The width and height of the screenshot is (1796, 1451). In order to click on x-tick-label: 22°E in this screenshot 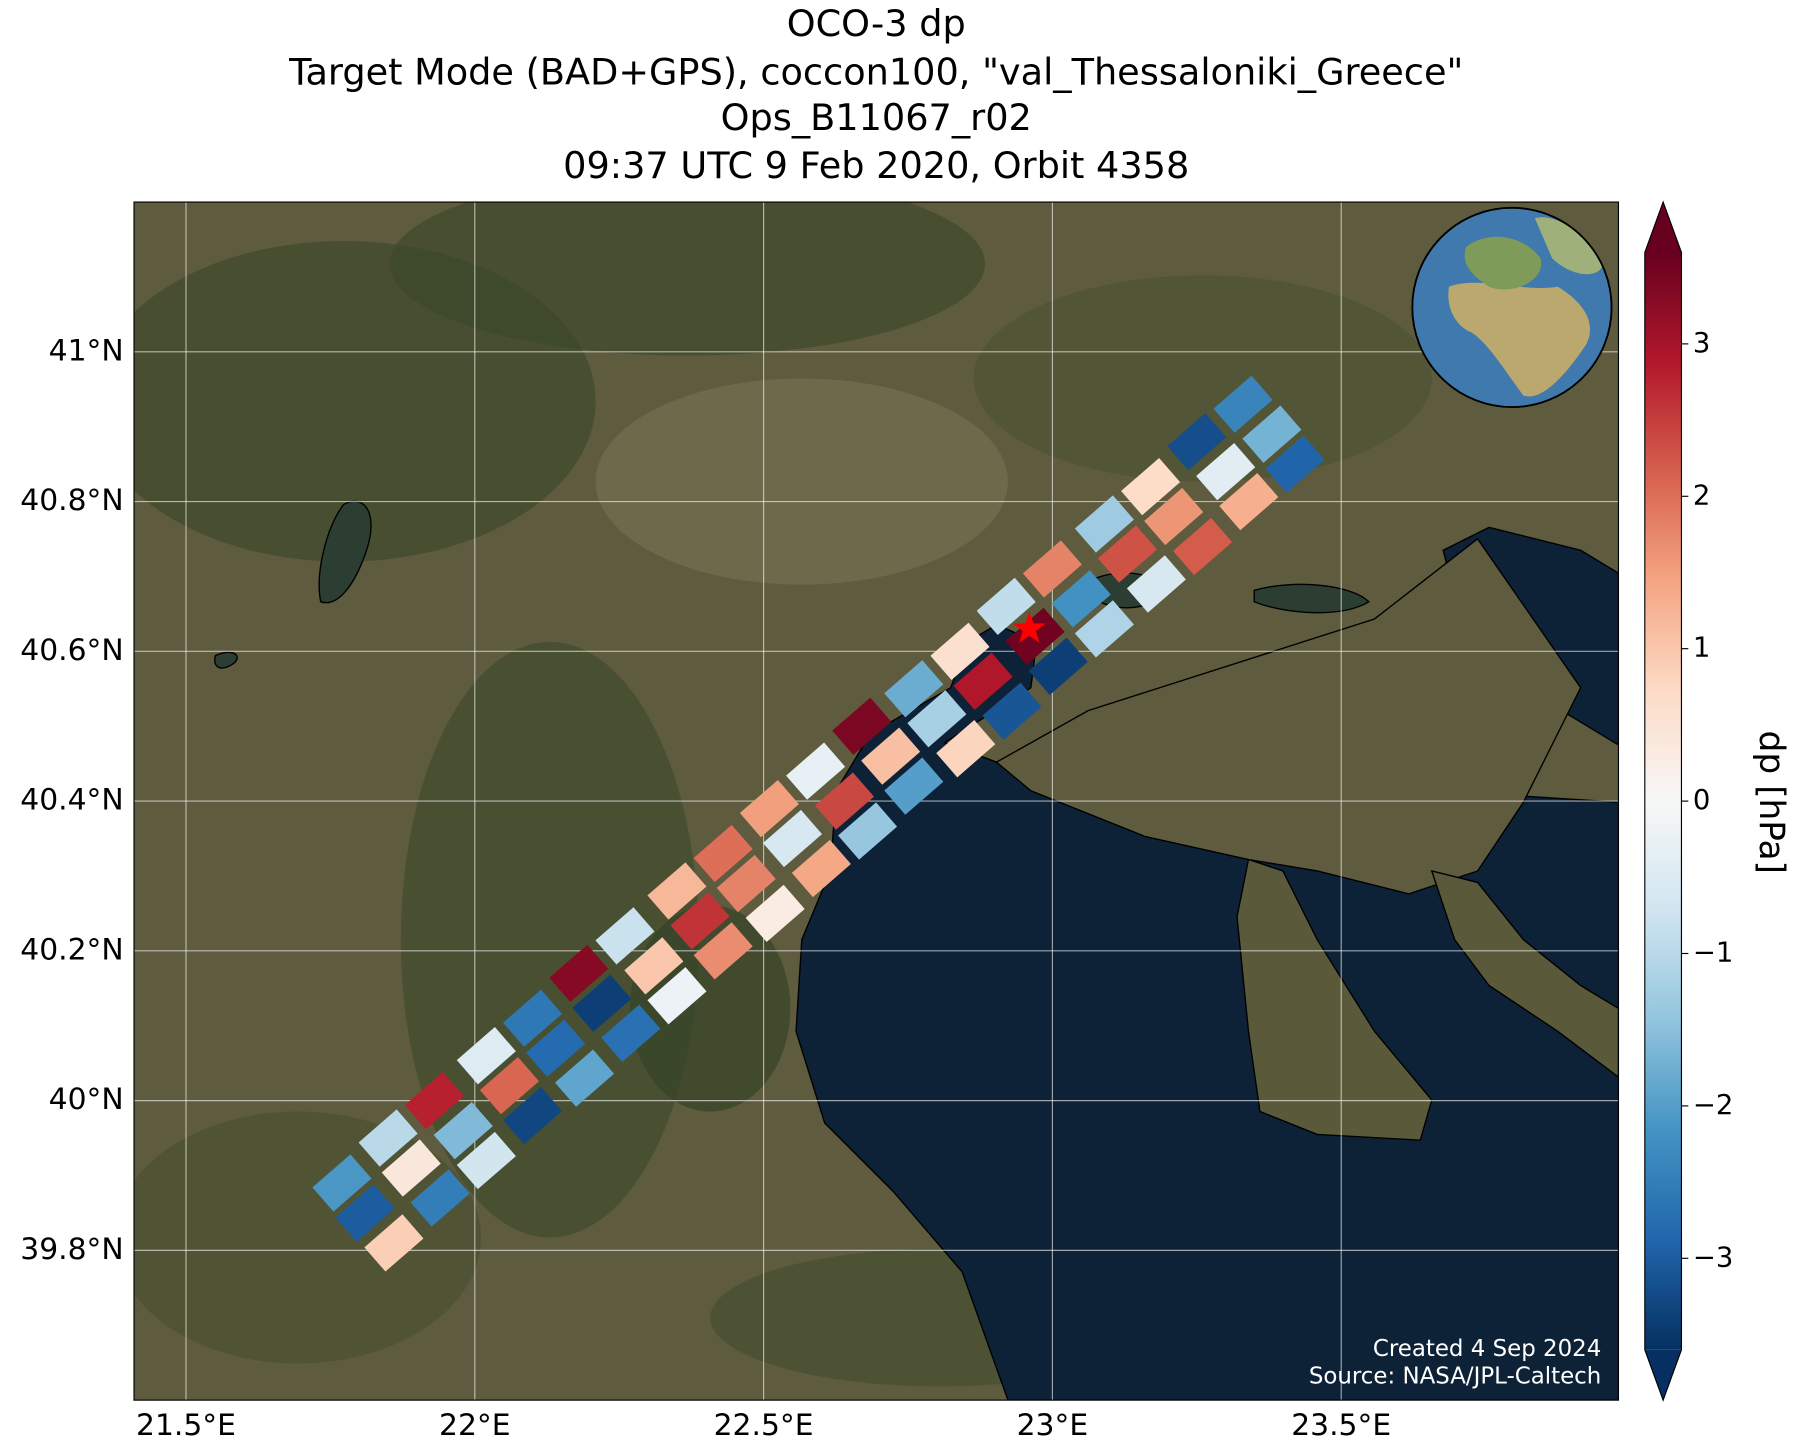, I will do `click(475, 1425)`.